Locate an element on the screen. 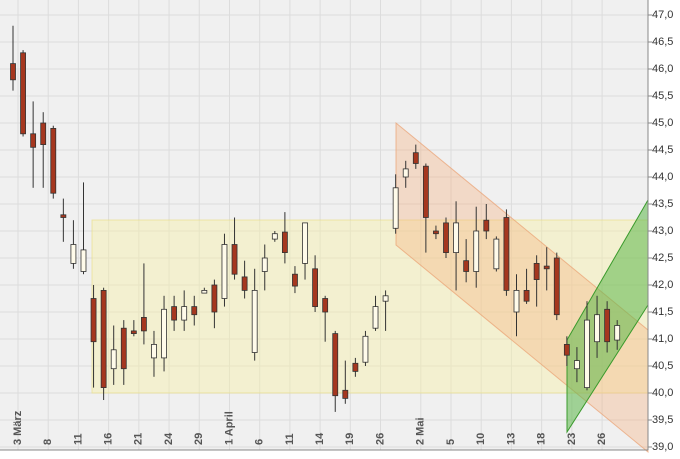 This screenshot has height=459, width=680. x-tick-label: 14 is located at coordinates (320, 438).